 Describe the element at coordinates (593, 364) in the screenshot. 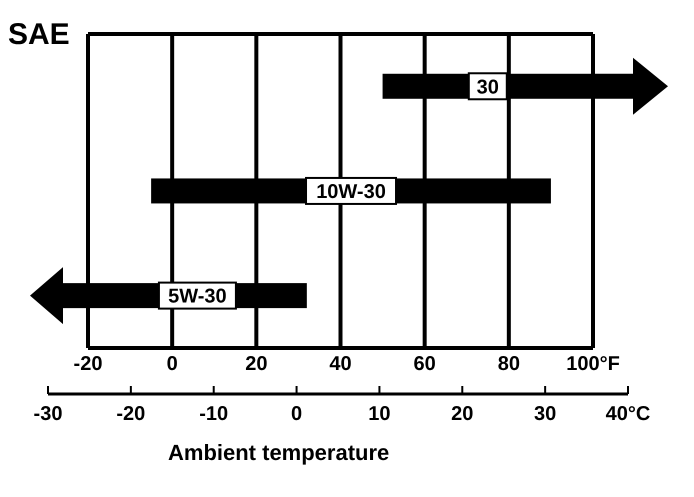

I see `x-tick-label: 100°F` at that location.